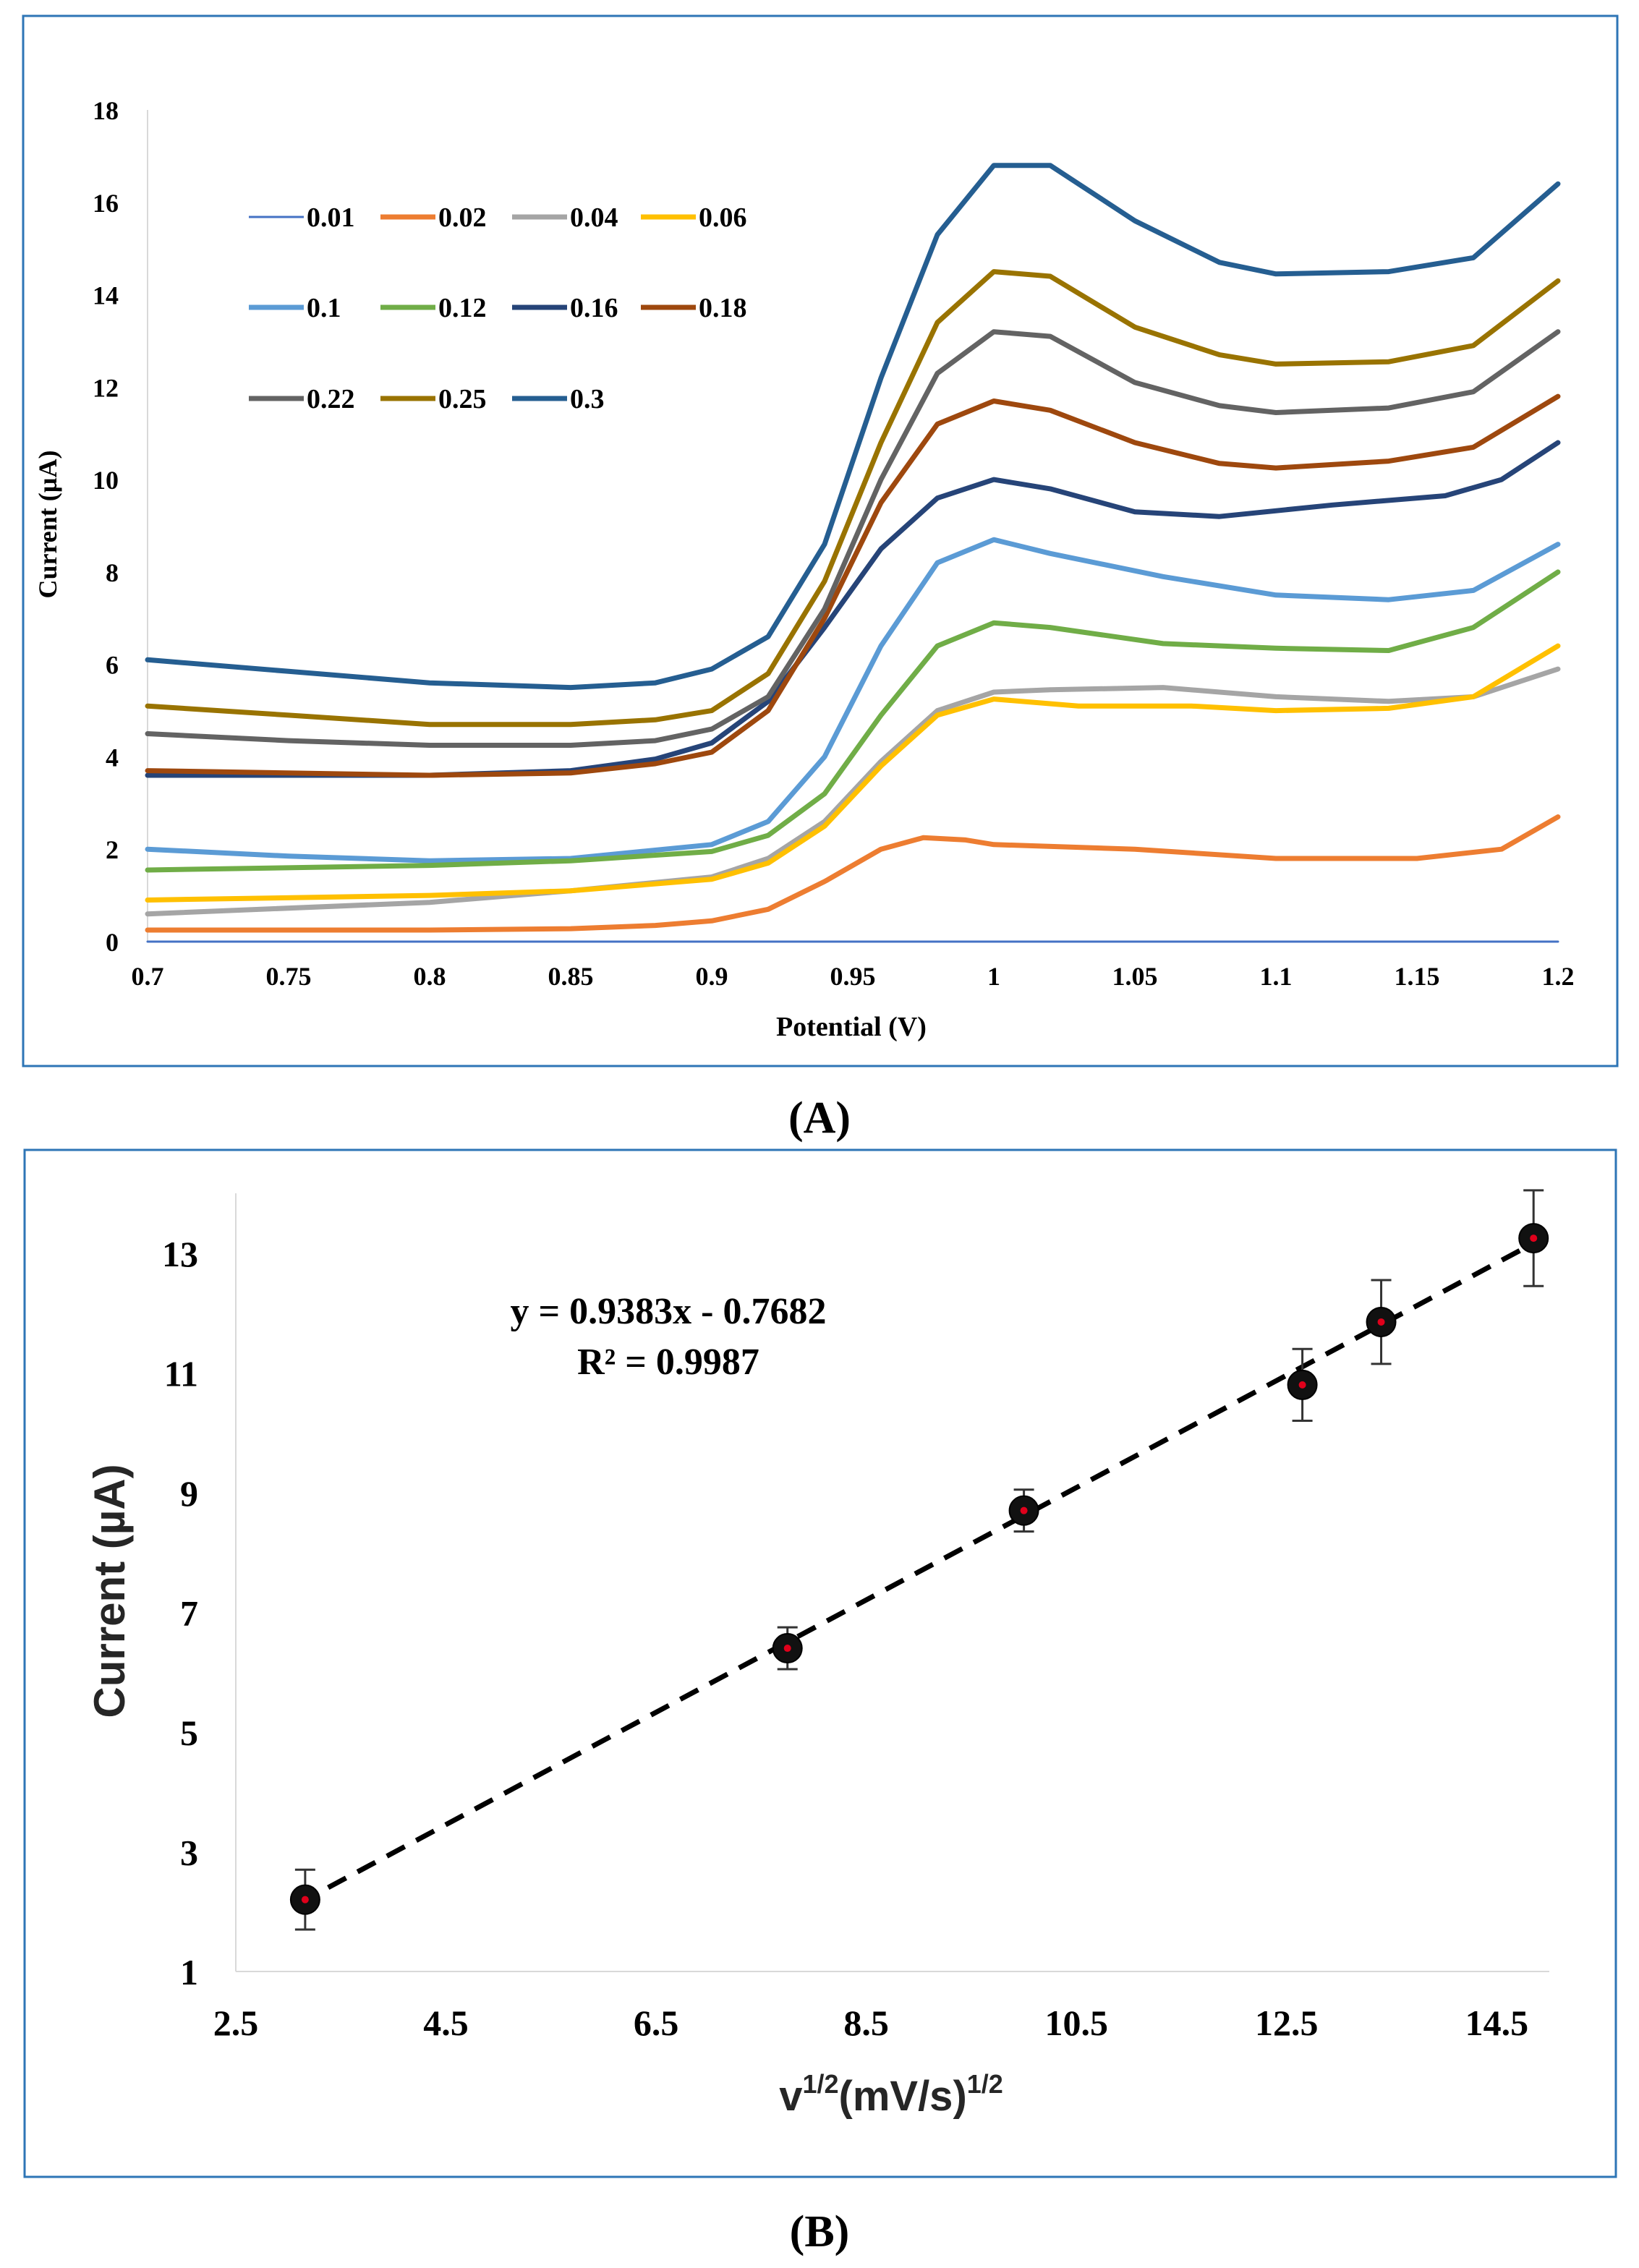 The width and height of the screenshot is (1639, 2268). Describe the element at coordinates (1417, 976) in the screenshot. I see `a-x-tick-label: 1.15` at that location.